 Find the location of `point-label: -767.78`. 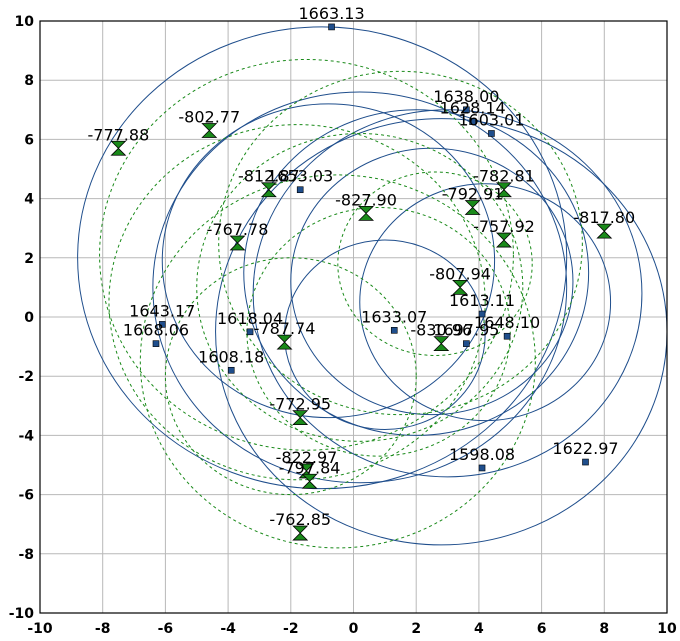

point-label: -767.78 is located at coordinates (238, 229).